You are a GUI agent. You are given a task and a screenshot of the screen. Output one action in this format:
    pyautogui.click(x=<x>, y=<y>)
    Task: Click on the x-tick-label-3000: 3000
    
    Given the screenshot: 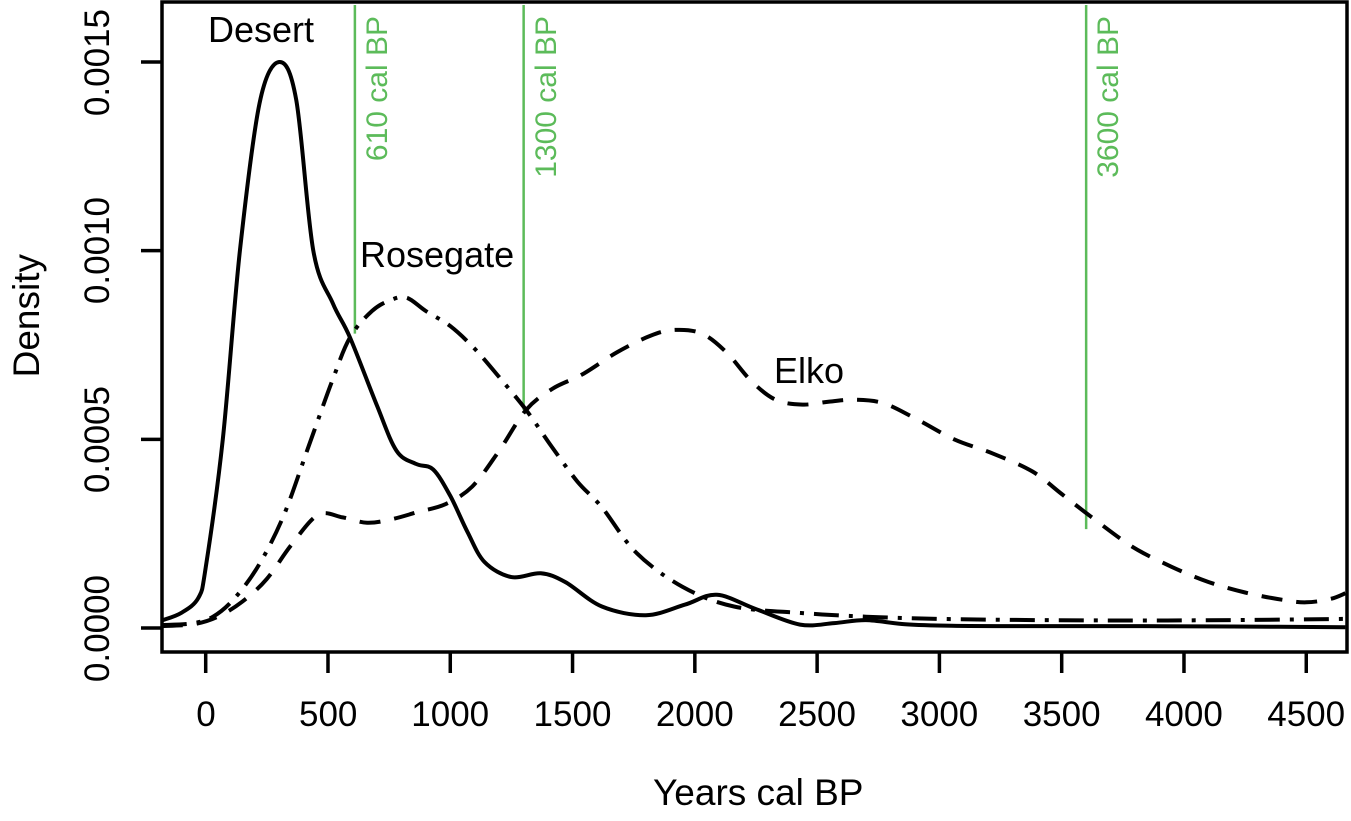 What is the action you would take?
    pyautogui.click(x=939, y=714)
    